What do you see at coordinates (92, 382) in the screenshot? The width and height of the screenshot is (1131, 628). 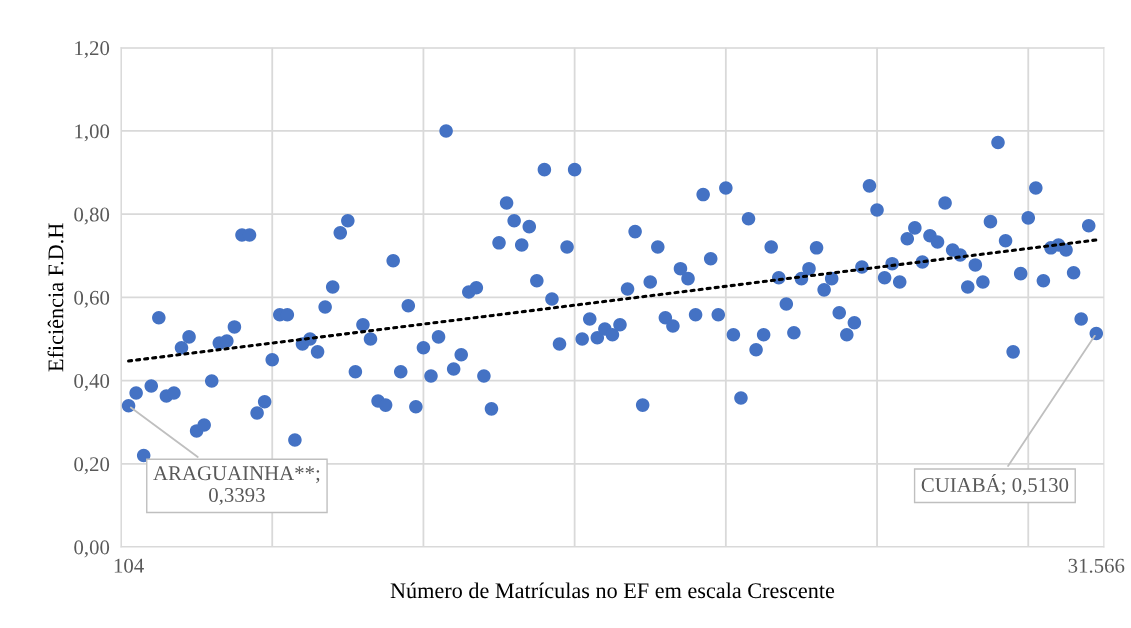 I see `y-tick-label: 0,40` at bounding box center [92, 382].